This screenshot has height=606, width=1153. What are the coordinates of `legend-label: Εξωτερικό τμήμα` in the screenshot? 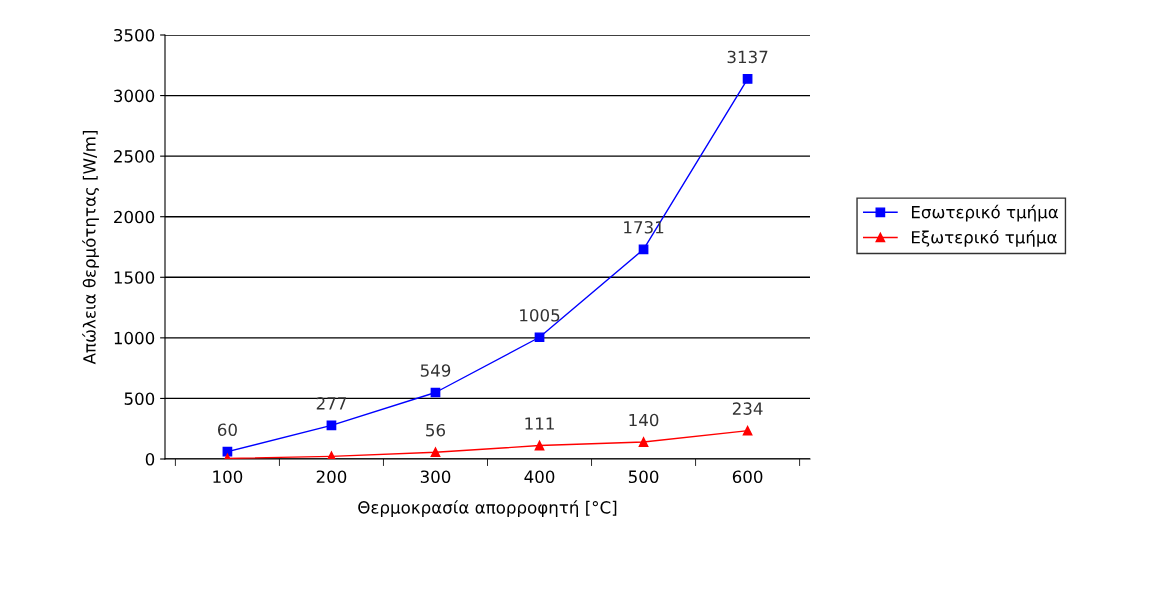 It's located at (984, 238).